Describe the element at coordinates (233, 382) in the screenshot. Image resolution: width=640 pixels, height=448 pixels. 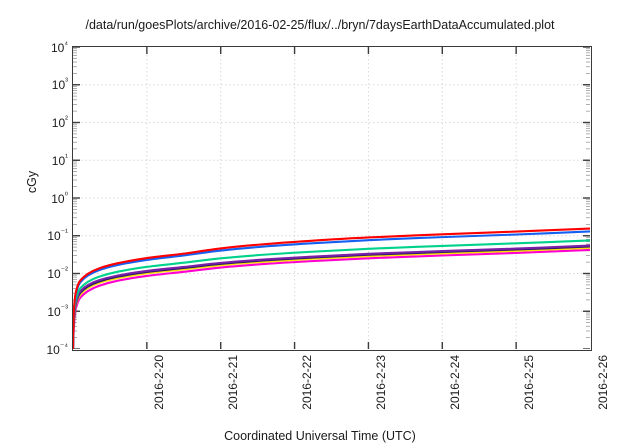
I see `x-tick-label: 2016-2-21` at that location.